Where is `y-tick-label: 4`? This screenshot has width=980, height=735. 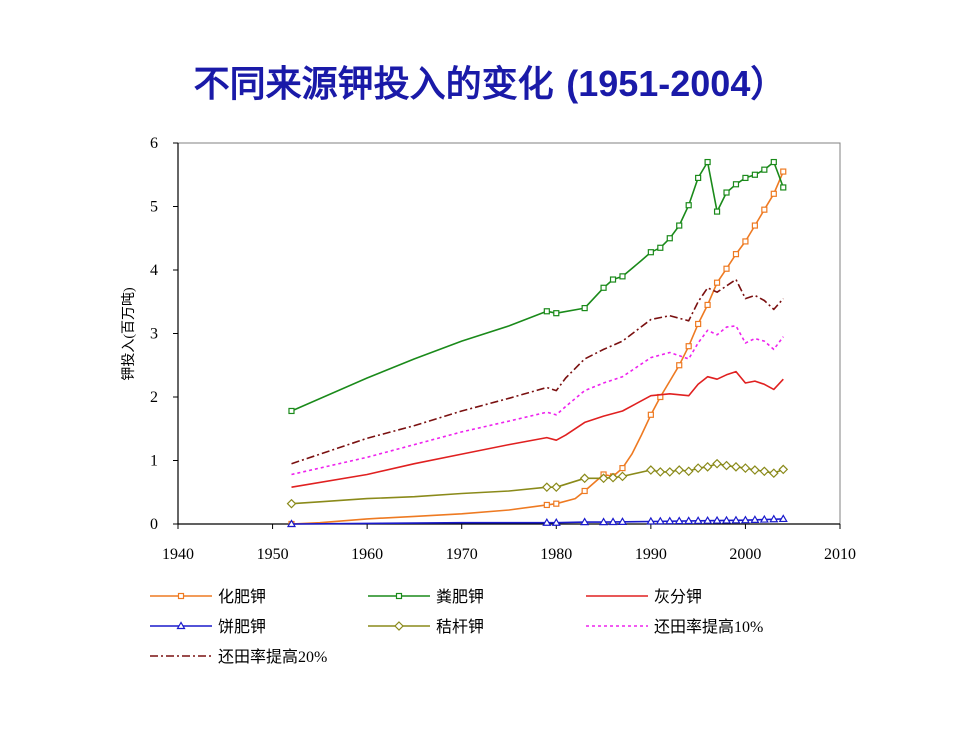
y-tick-label: 4 is located at coordinates (154, 270).